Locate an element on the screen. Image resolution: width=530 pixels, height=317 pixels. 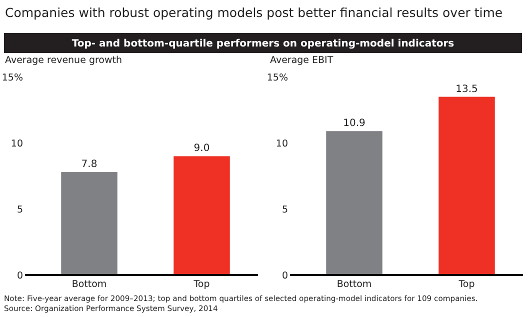
chart-subtitle: Top- and bottom-quartile performers on operating-model indicators is located at coordinates (263, 44).